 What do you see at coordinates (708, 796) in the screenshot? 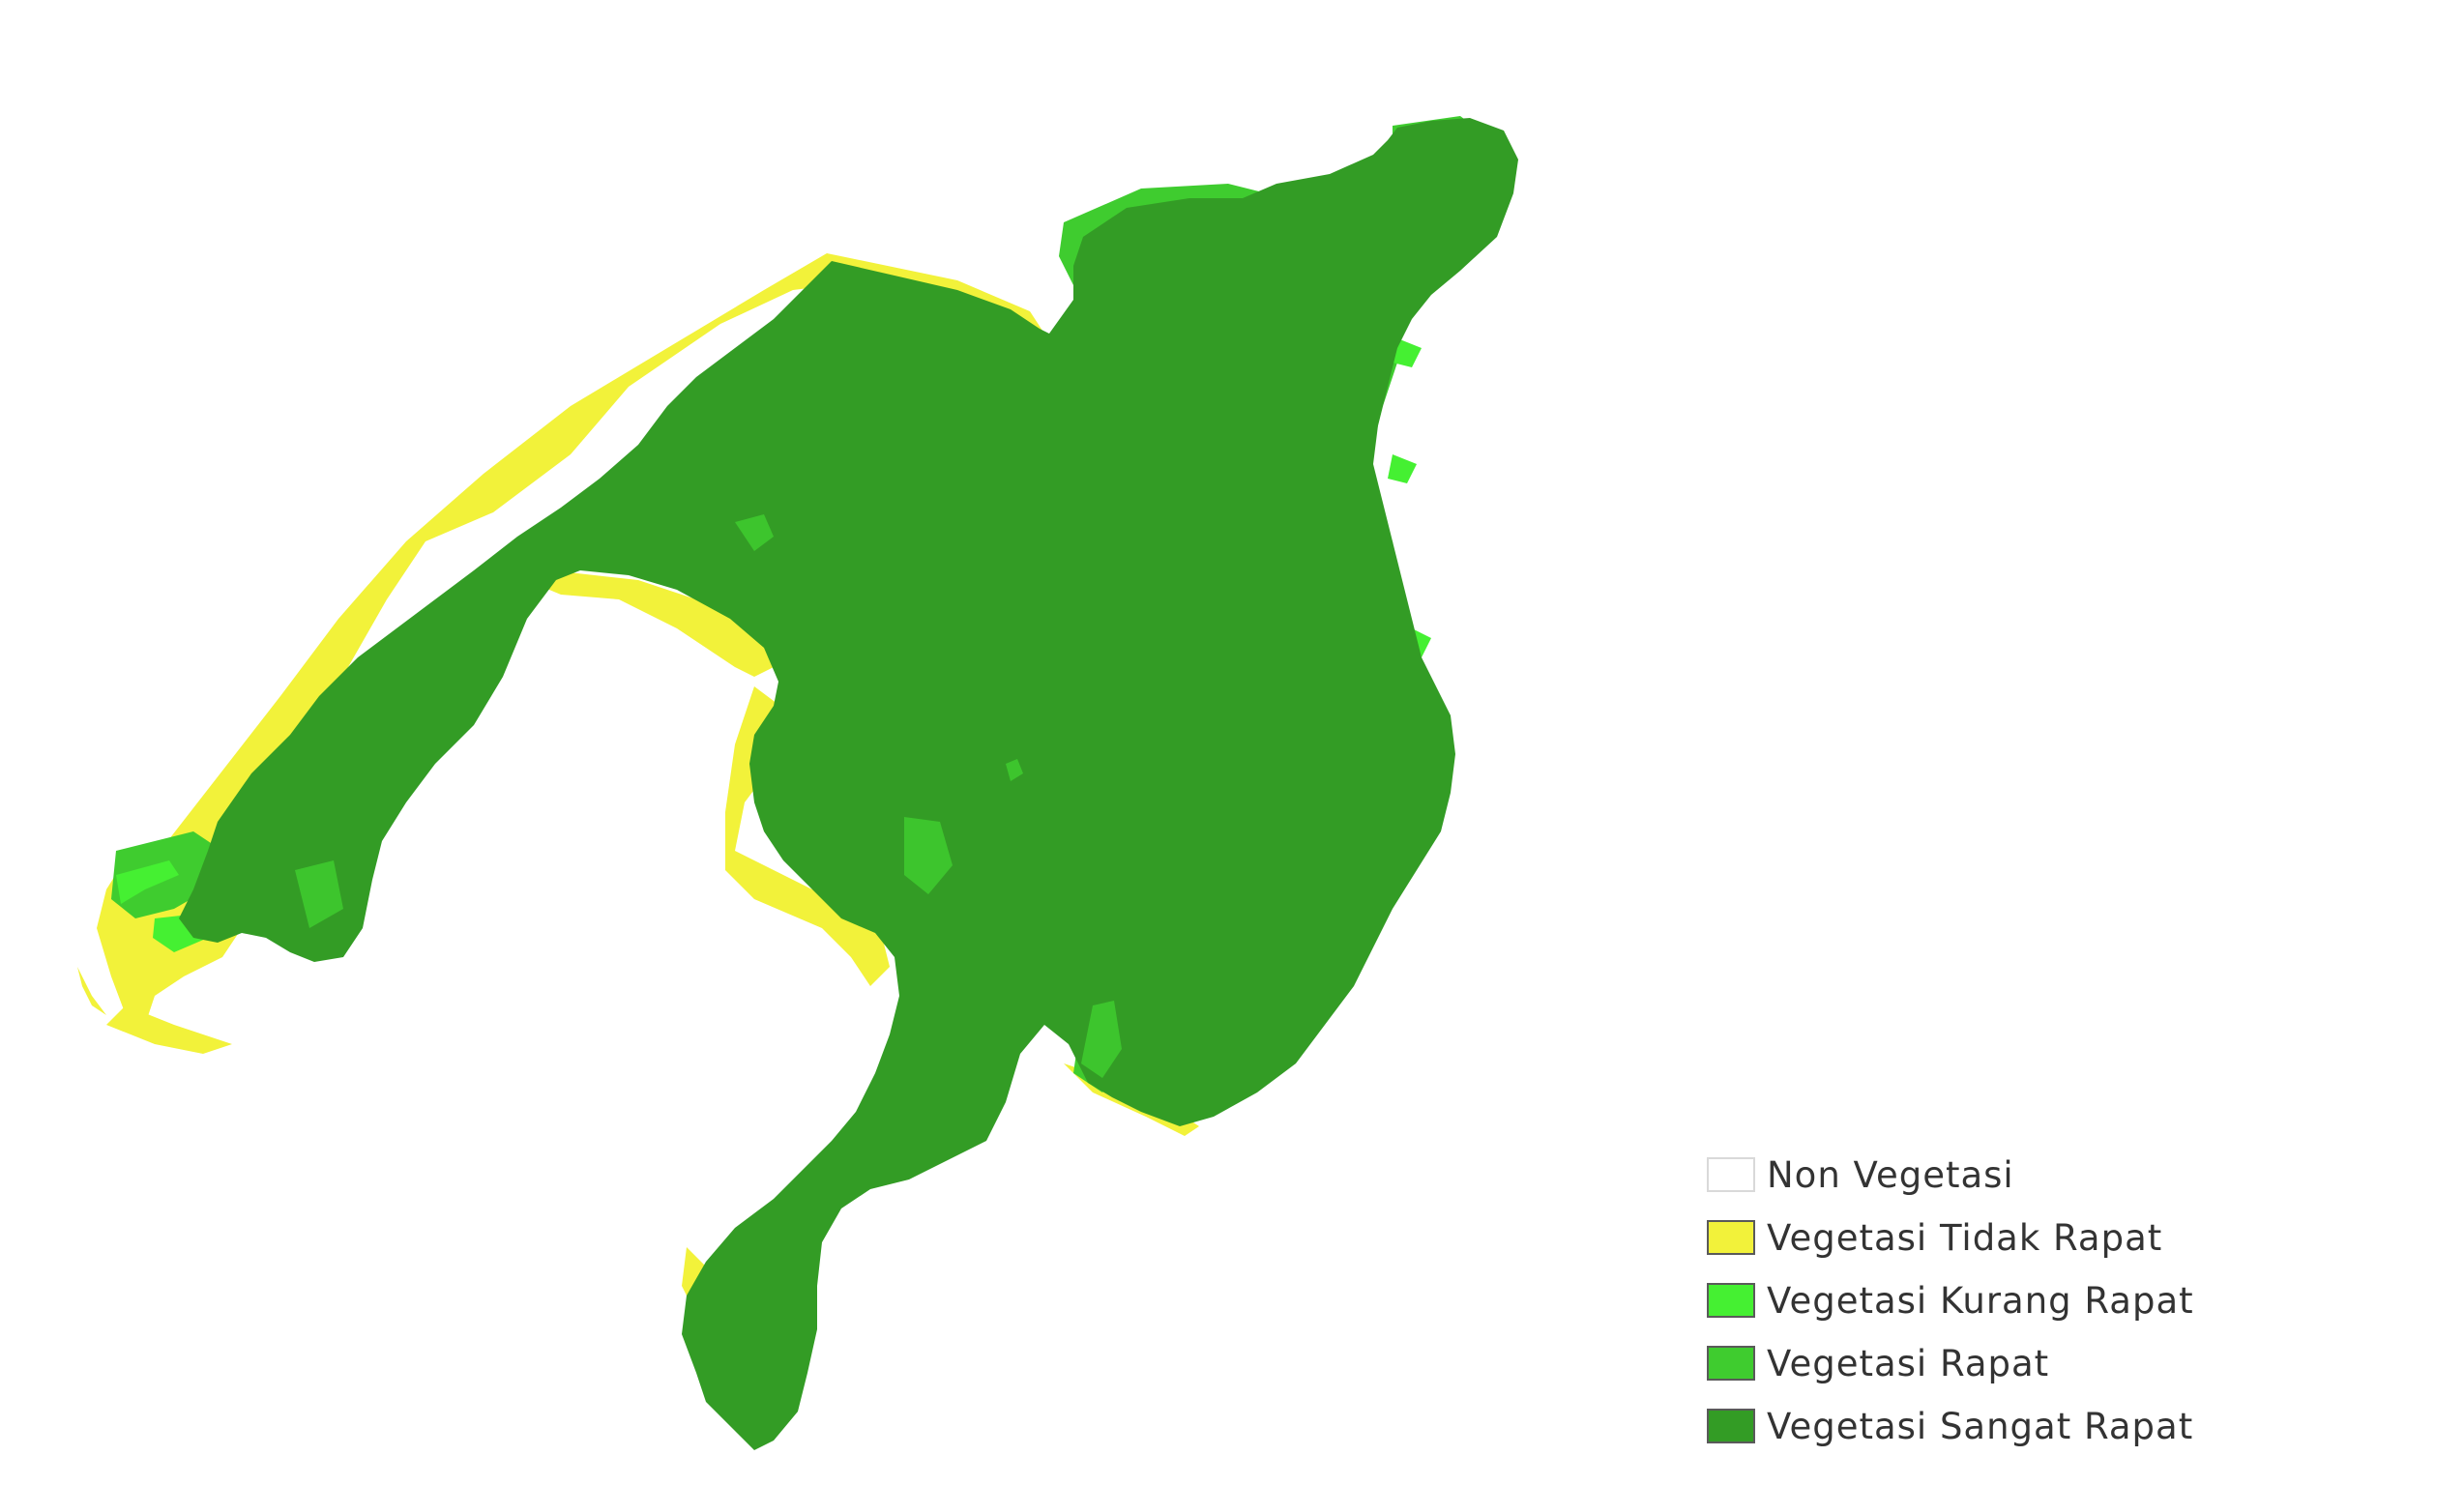
I see `interior-rapat-patches` at bounding box center [708, 796].